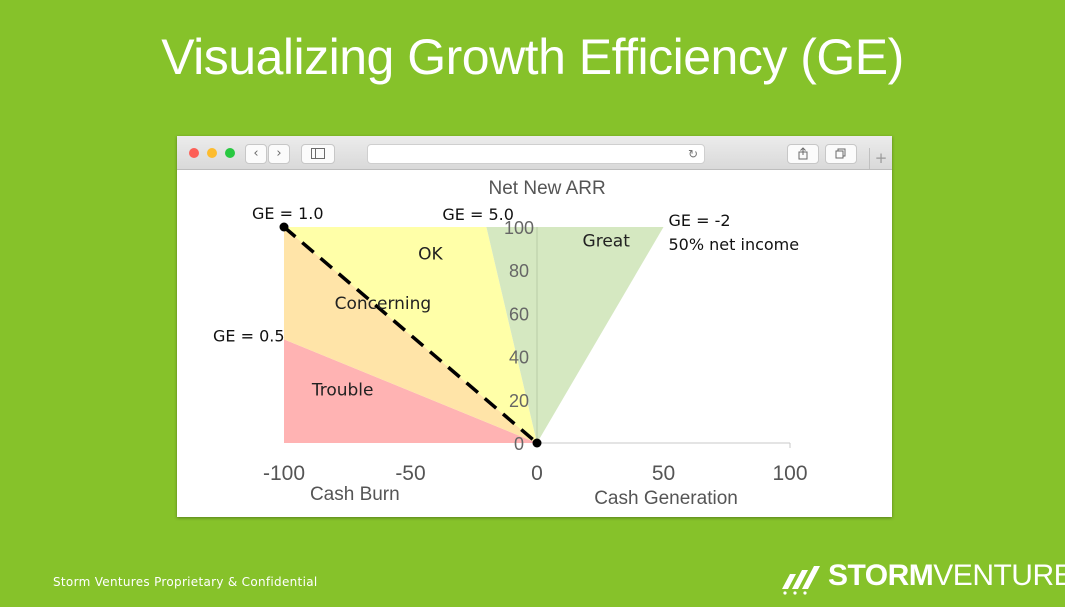 The height and width of the screenshot is (607, 1065). What do you see at coordinates (212, 153) in the screenshot?
I see `minimize-window-button` at bounding box center [212, 153].